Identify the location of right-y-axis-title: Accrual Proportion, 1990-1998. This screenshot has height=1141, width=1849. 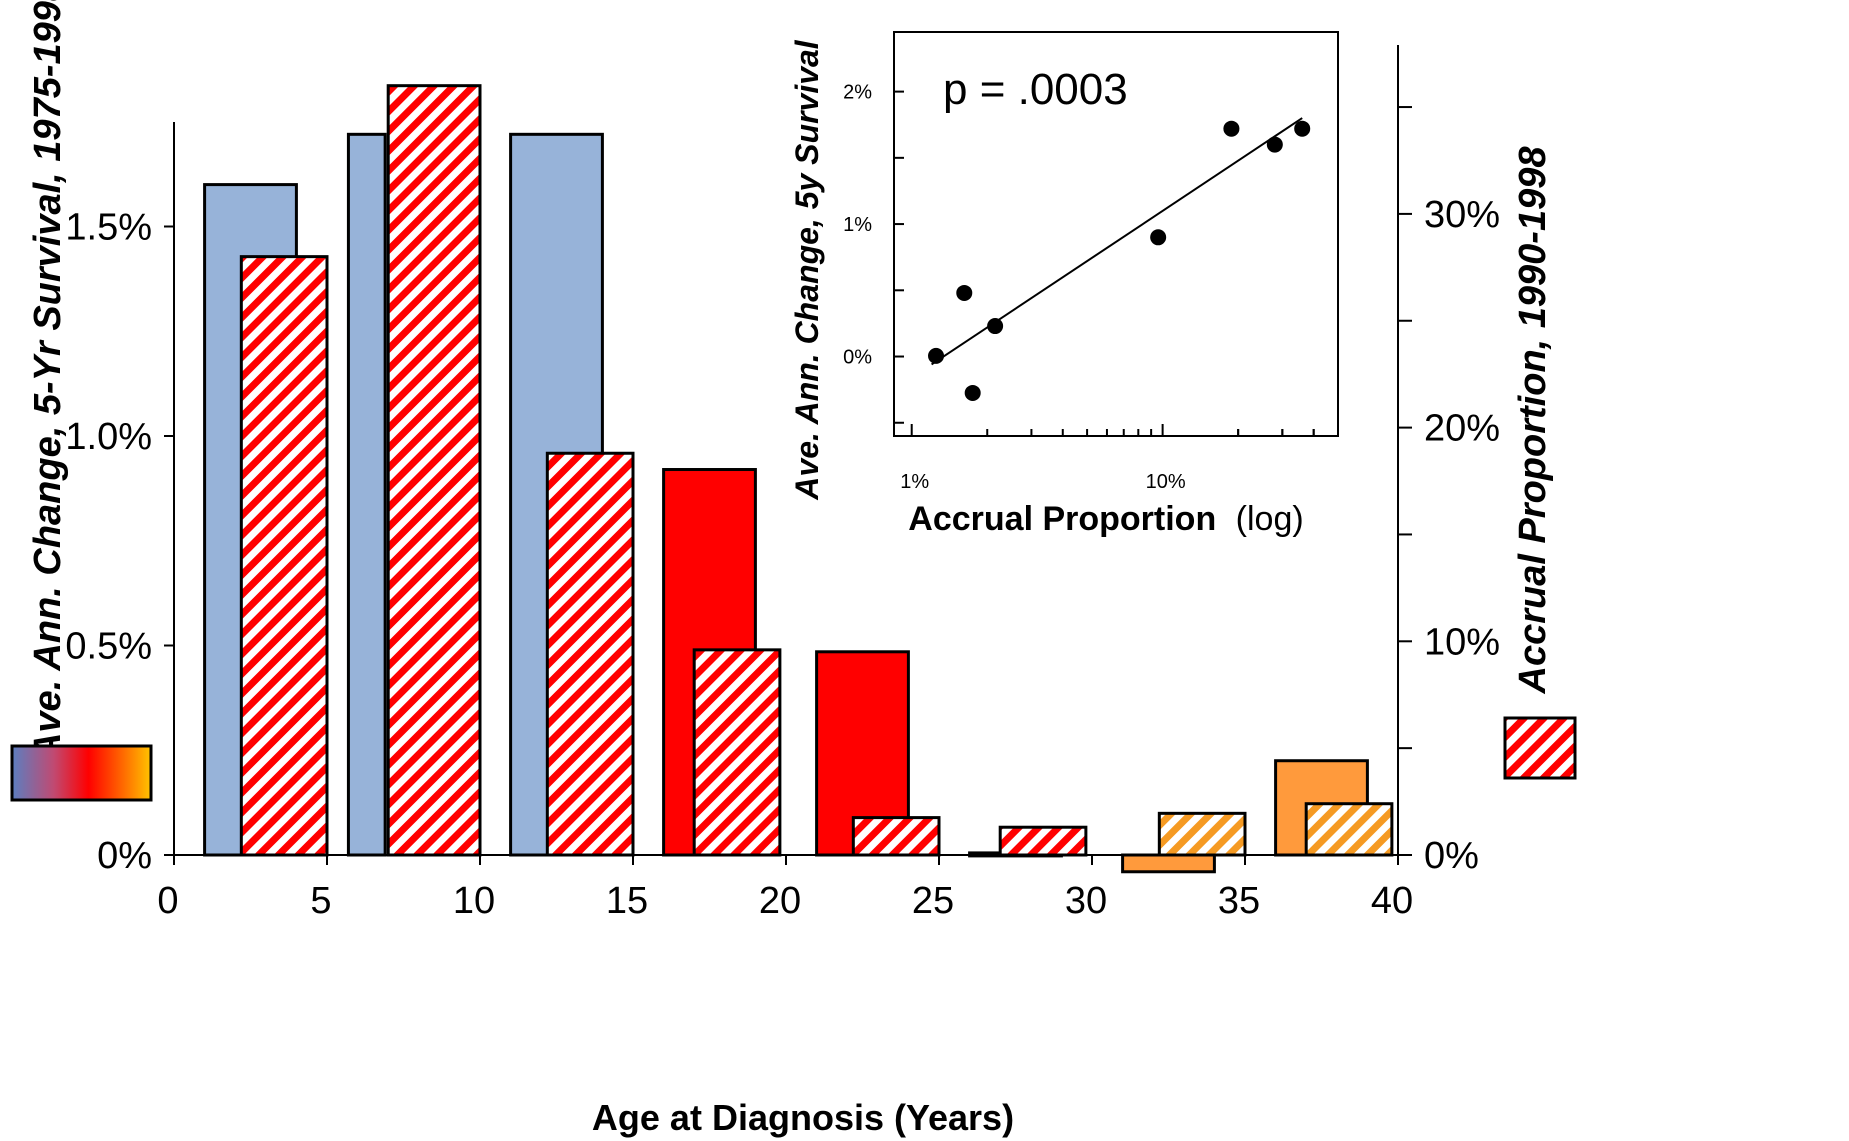
(1533, 420).